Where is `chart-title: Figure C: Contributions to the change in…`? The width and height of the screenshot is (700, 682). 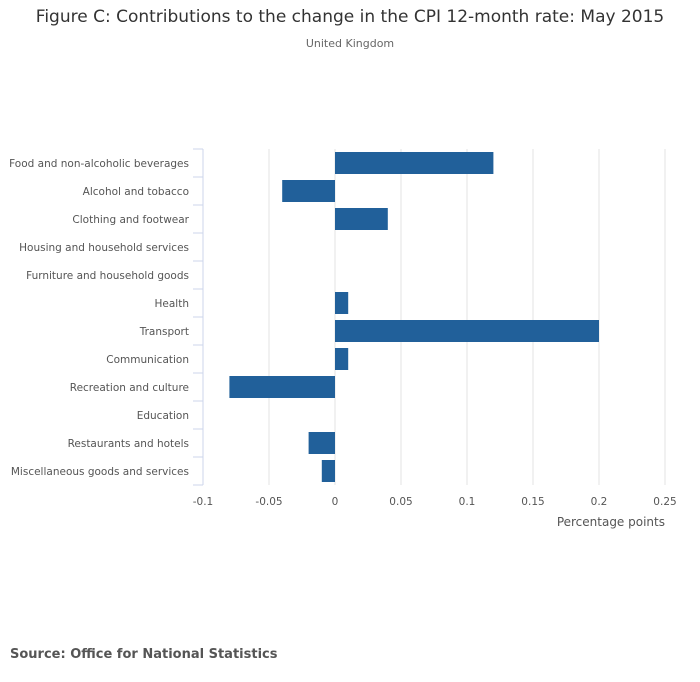
chart-title: Figure C: Contributions to the change in… is located at coordinates (350, 17).